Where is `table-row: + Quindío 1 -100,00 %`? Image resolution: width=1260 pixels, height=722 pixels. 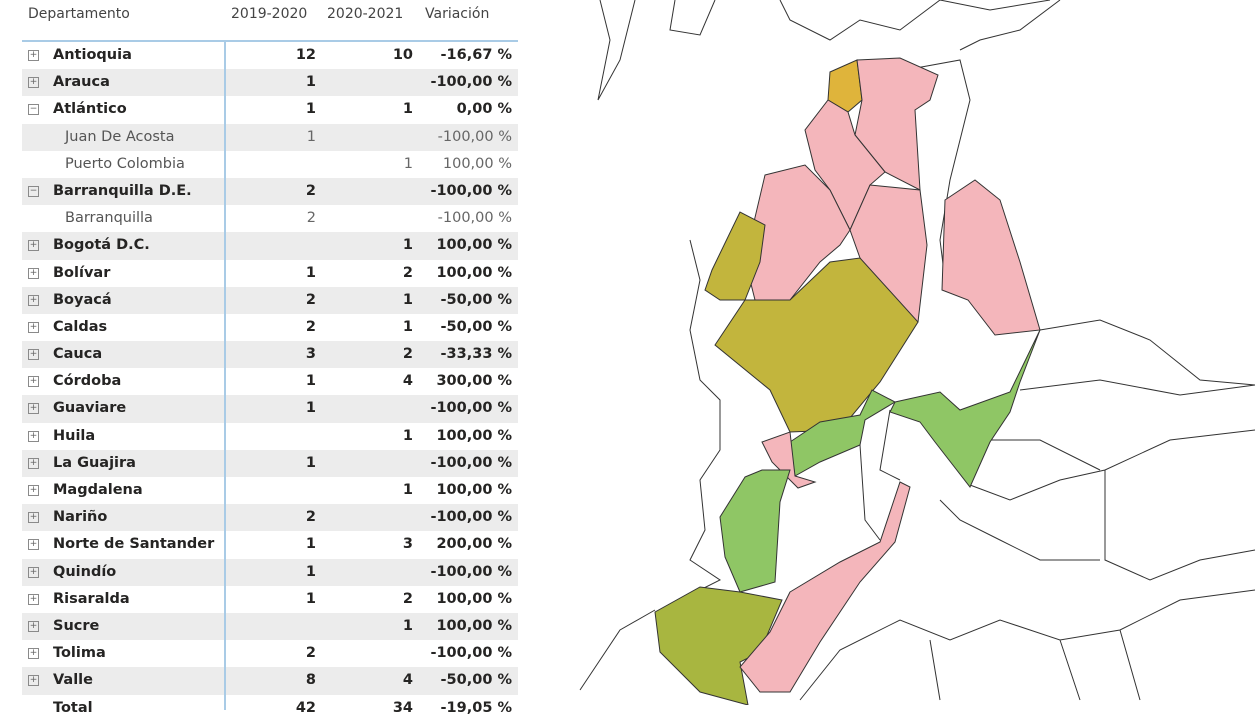 table-row: + Quindío 1 -100,00 % is located at coordinates (270, 572).